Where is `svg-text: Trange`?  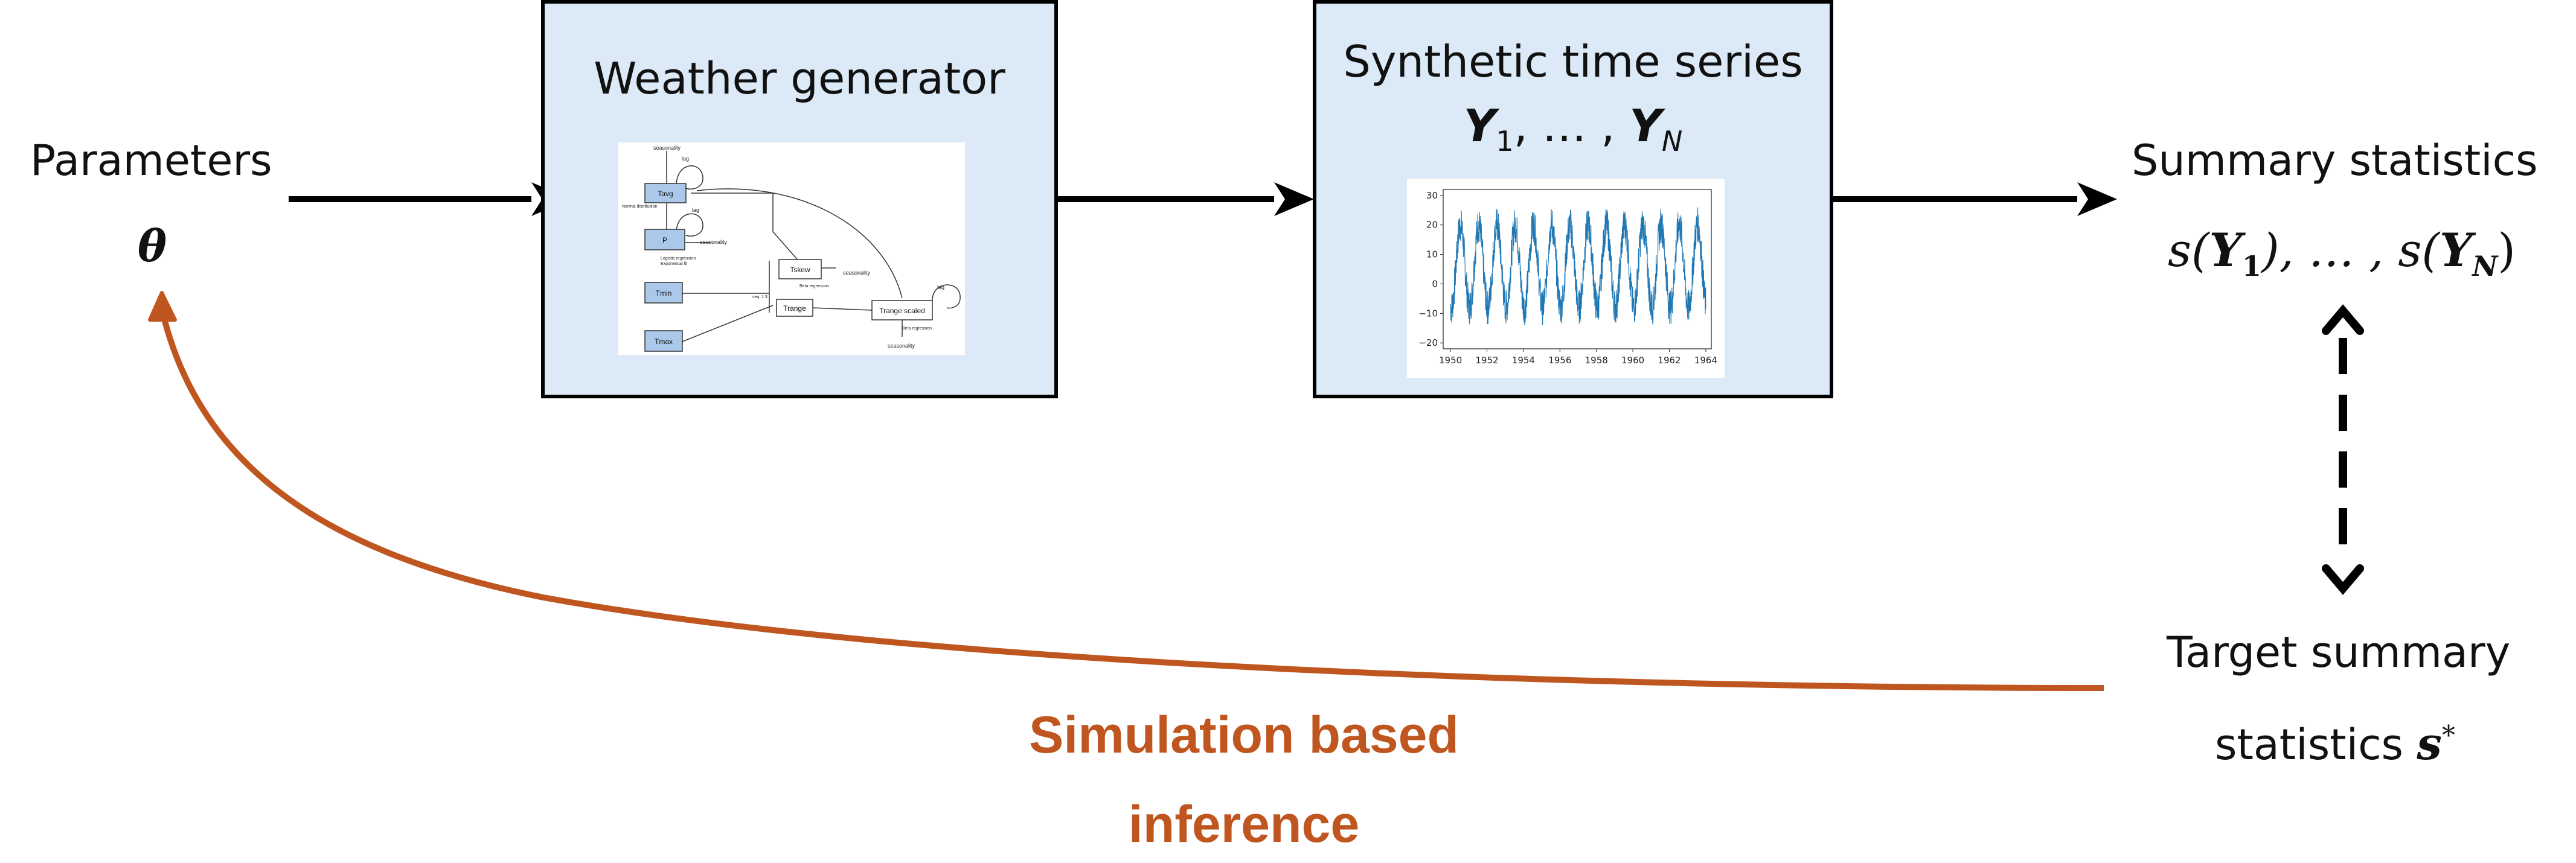
svg-text: Trange is located at coordinates (794, 308).